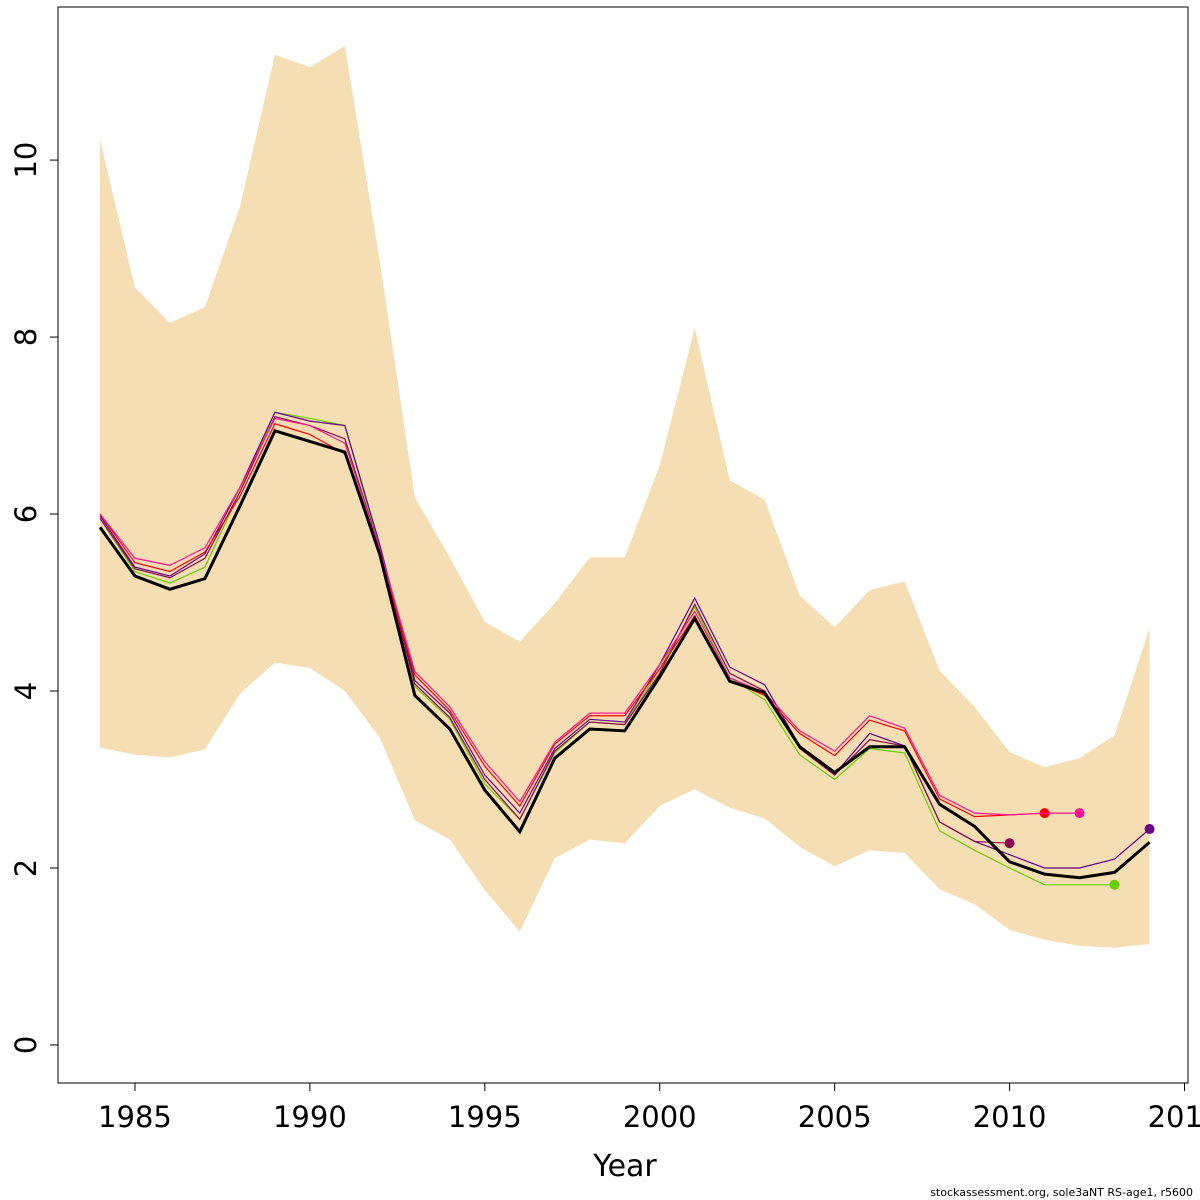  I want to click on y-tick-label: 0, so click(26, 1045).